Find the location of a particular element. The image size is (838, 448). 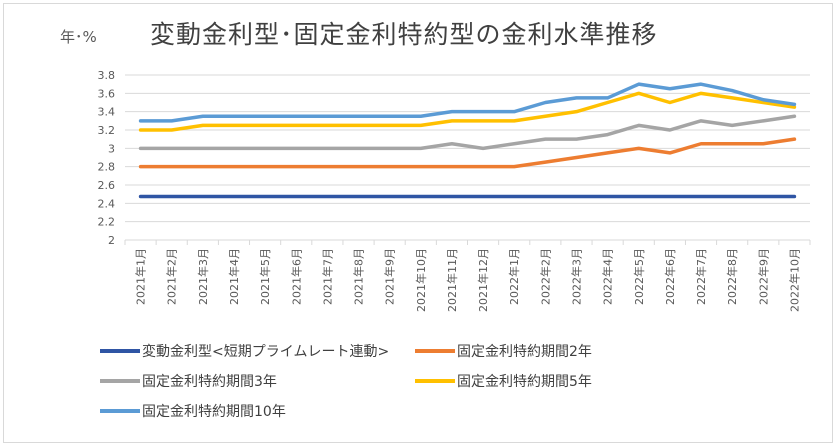

legend-label: 固定金利特約期間3年 is located at coordinates (209, 382).